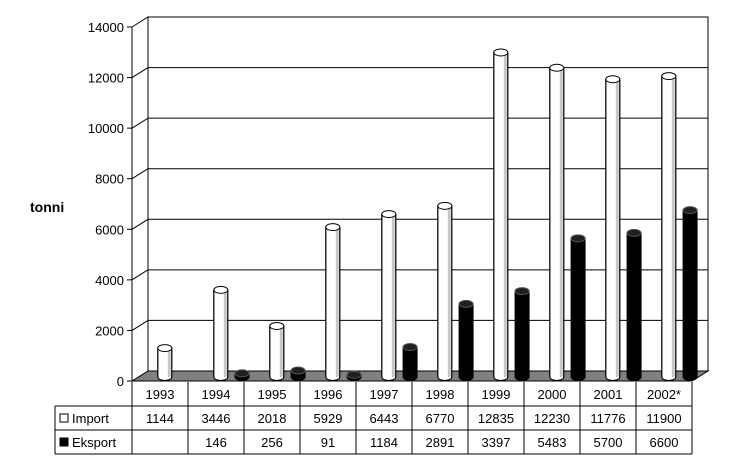 This screenshot has height=476, width=739. I want to click on data-label: 5929, so click(328, 418).